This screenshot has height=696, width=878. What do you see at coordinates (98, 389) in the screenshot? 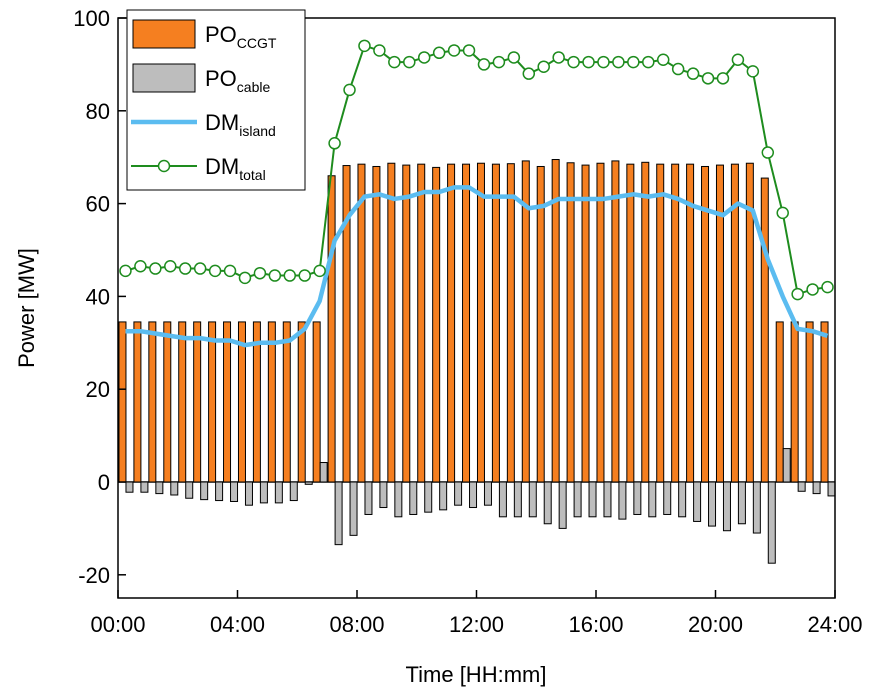
I see `y-tick-label: 20` at bounding box center [98, 389].